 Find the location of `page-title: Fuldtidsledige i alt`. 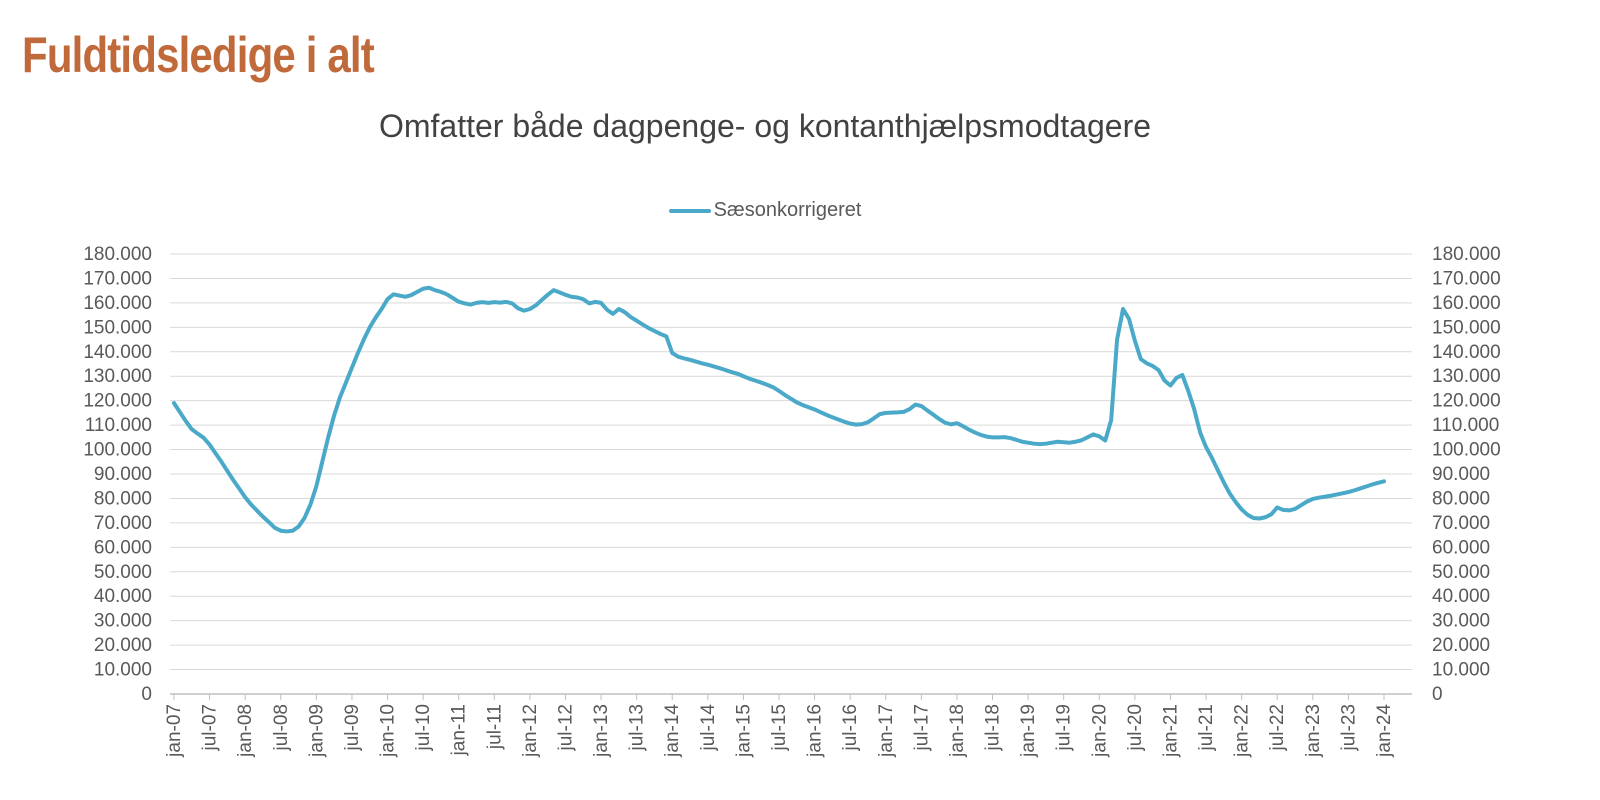

page-title: Fuldtidsledige i alt is located at coordinates (198, 55).